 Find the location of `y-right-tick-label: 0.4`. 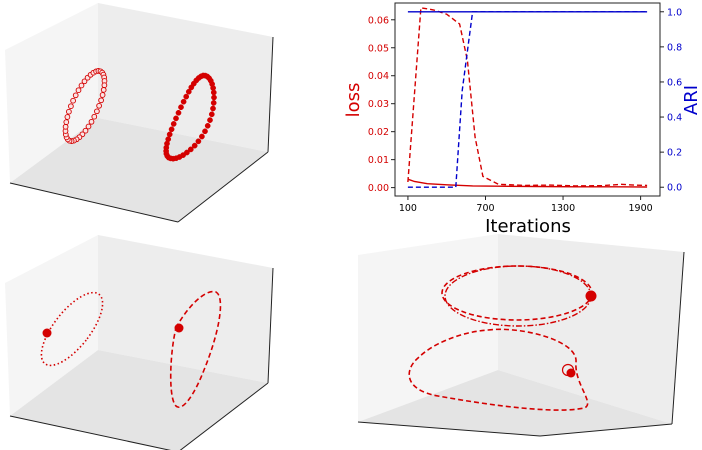

y-right-tick-label: 0.4 is located at coordinates (674, 118).